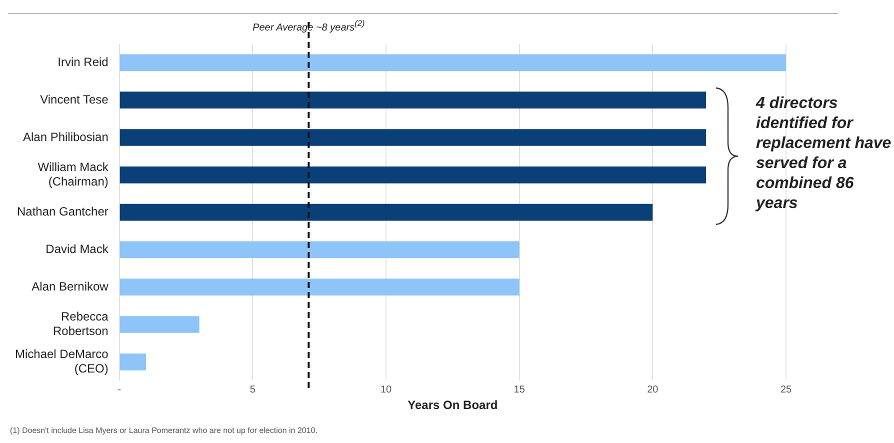 The image size is (894, 443). What do you see at coordinates (62, 211) in the screenshot?
I see `y-tick-label: Nathan Gantcher` at bounding box center [62, 211].